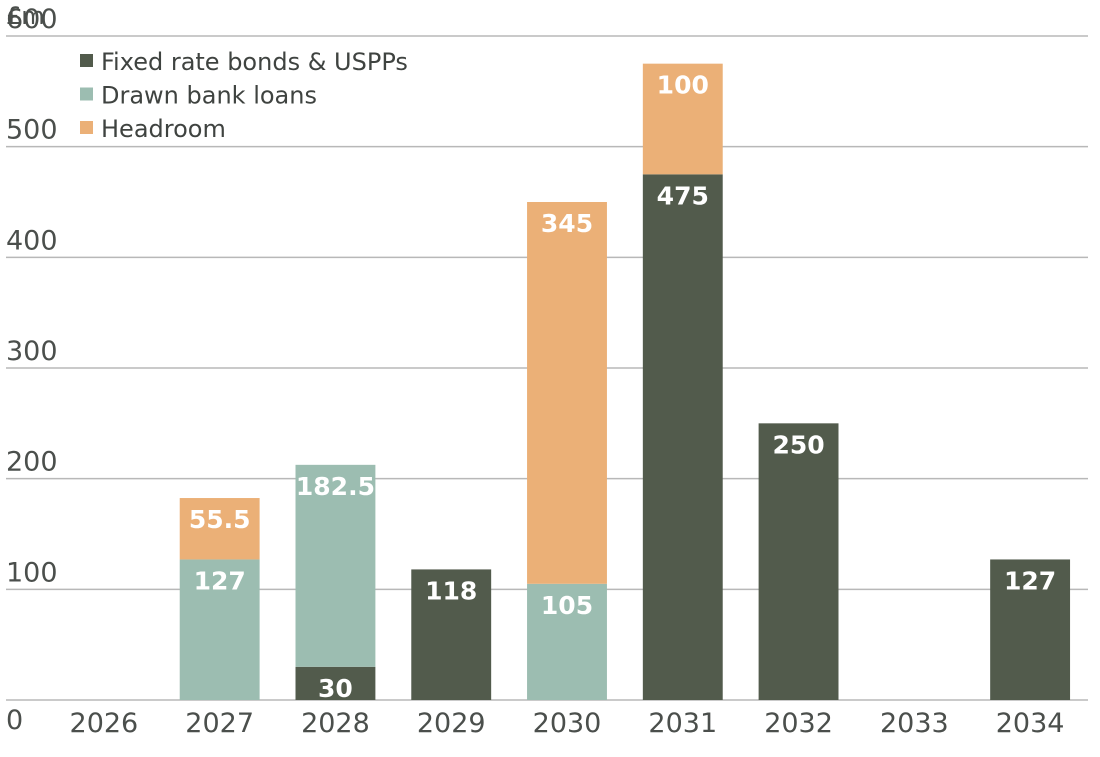 This screenshot has width=1100, height=757. What do you see at coordinates (798, 723) in the screenshot?
I see `x-tick-label: 2032` at bounding box center [798, 723].